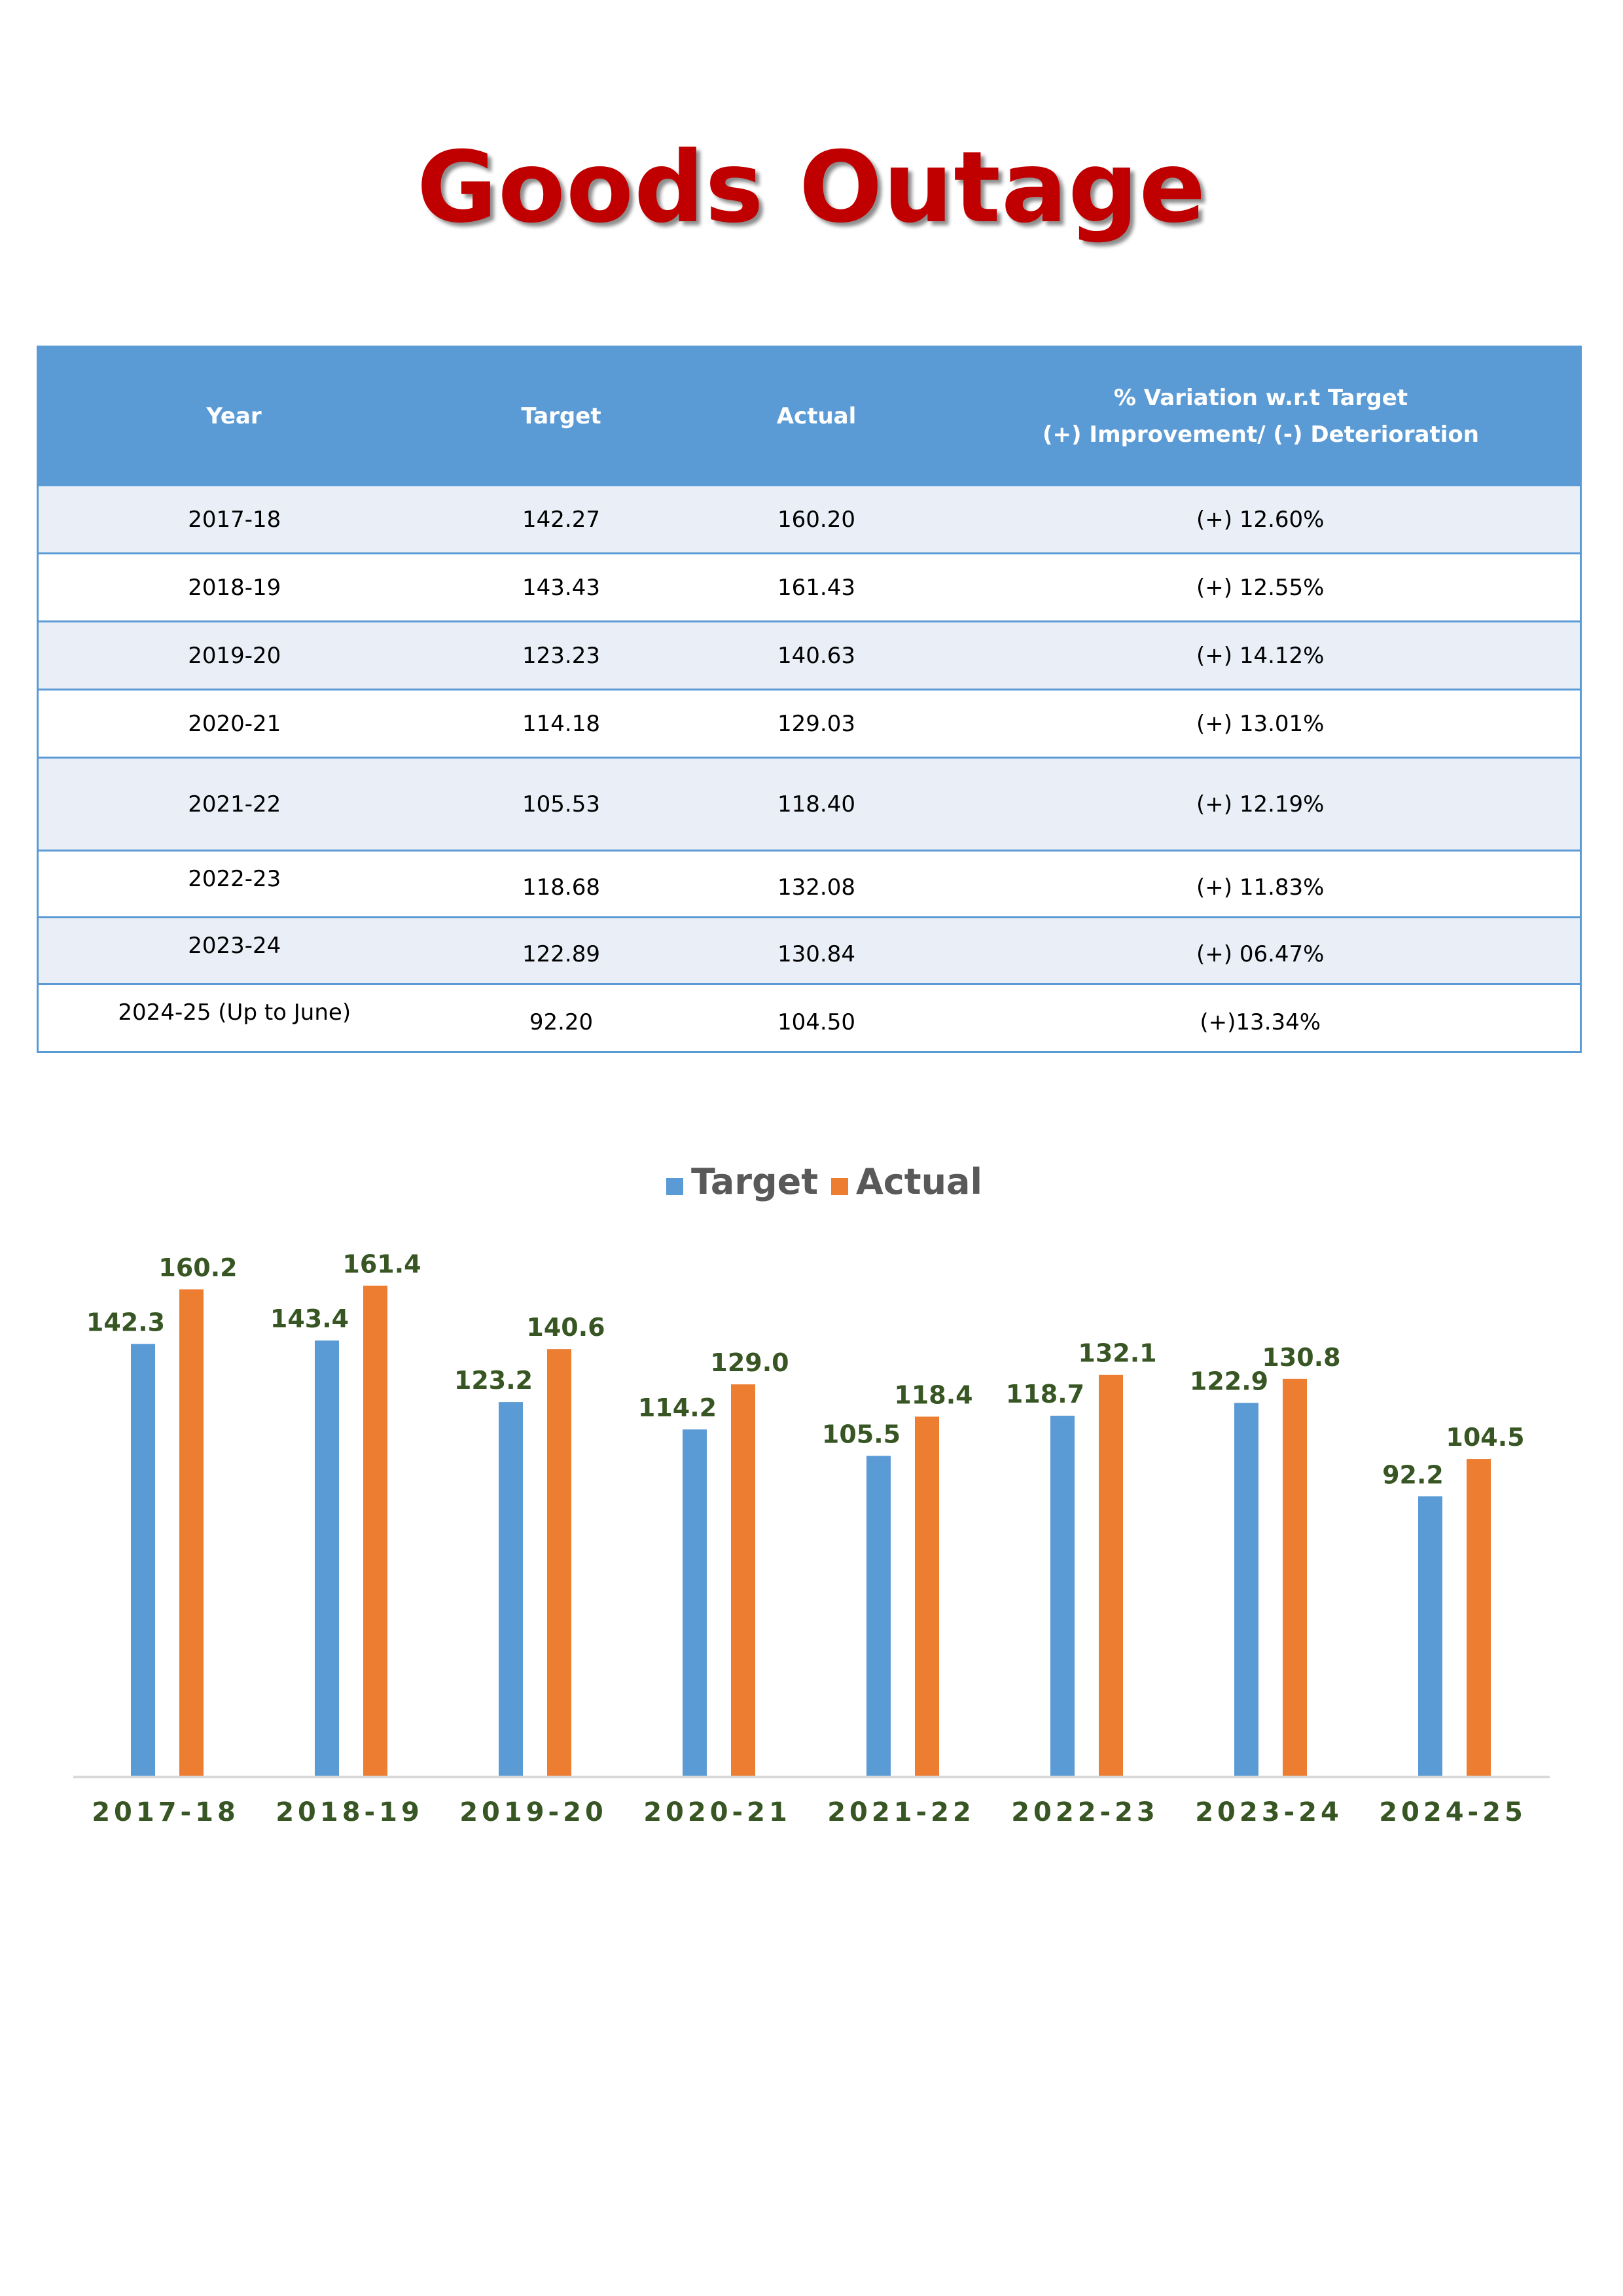 This screenshot has height=2296, width=1623. What do you see at coordinates (197, 1267) in the screenshot?
I see `data-label-actual-2017-18: 160.2` at bounding box center [197, 1267].